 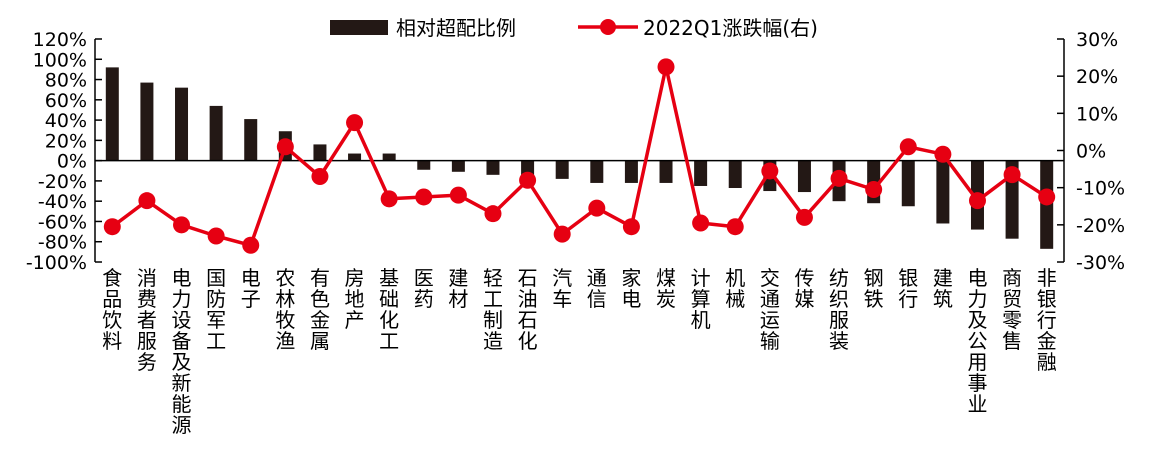 I want to click on legend-bar-swatch, so click(x=359, y=27).